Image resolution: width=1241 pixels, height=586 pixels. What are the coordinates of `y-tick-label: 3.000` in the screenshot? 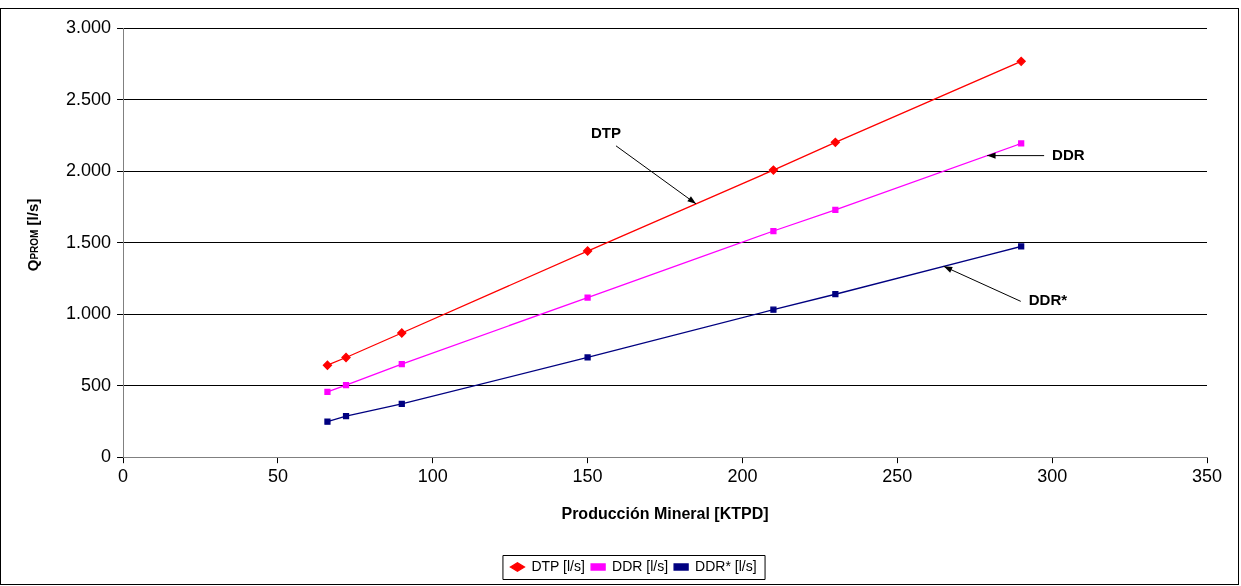 It's located at (89, 26).